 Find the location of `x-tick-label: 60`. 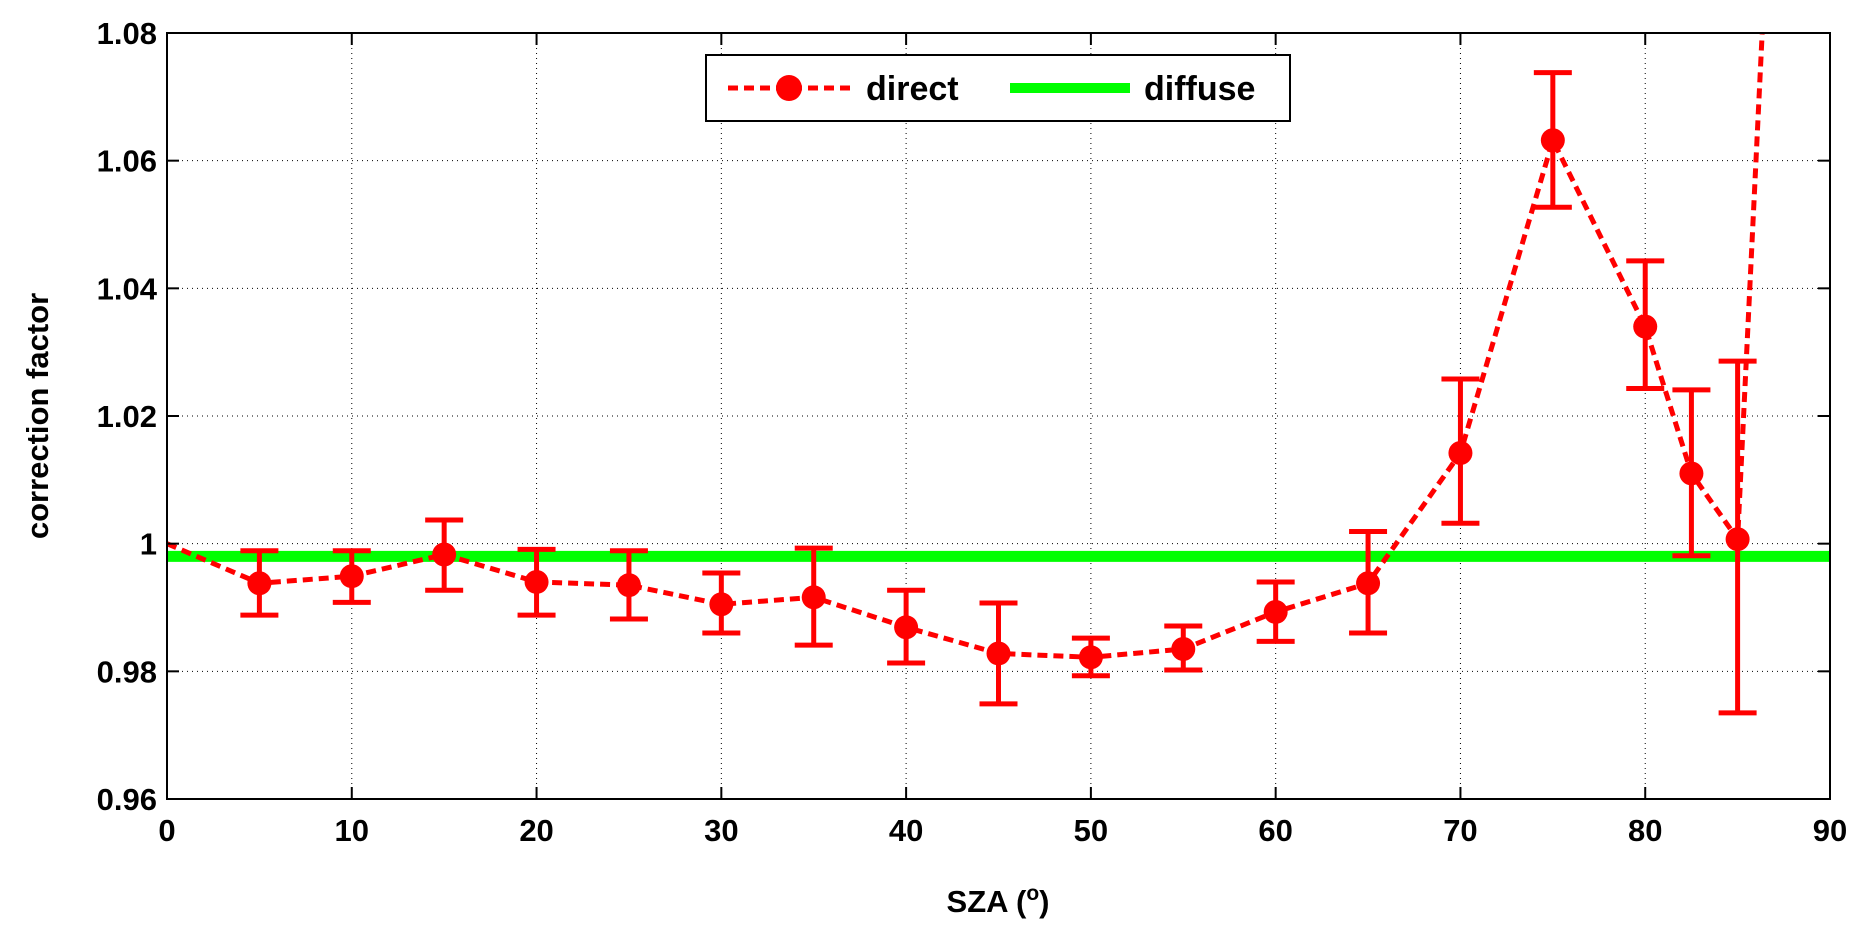

x-tick-label: 60 is located at coordinates (1275, 830).